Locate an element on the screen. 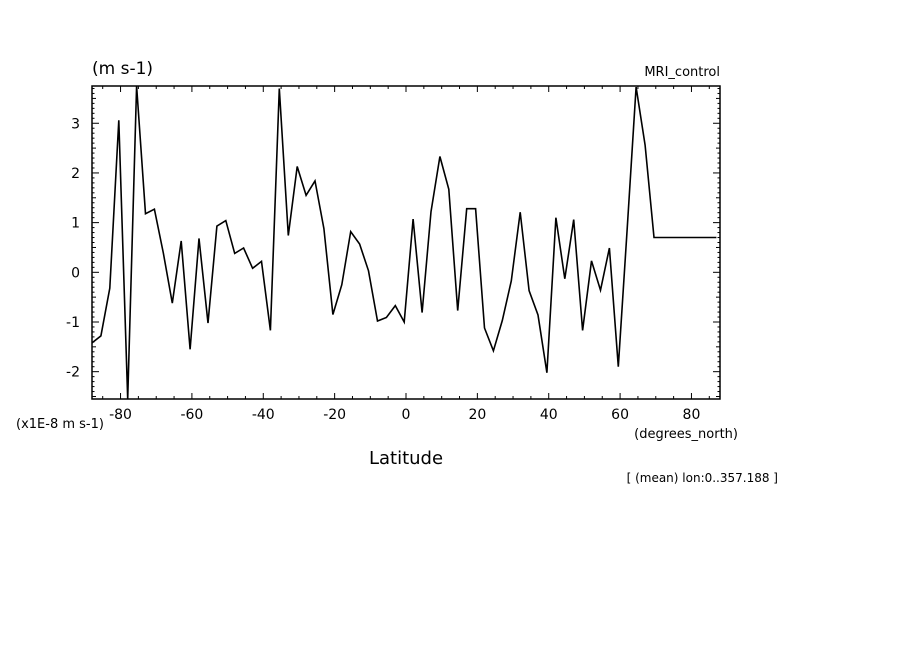  y-tick-label: -2 is located at coordinates (73, 373).